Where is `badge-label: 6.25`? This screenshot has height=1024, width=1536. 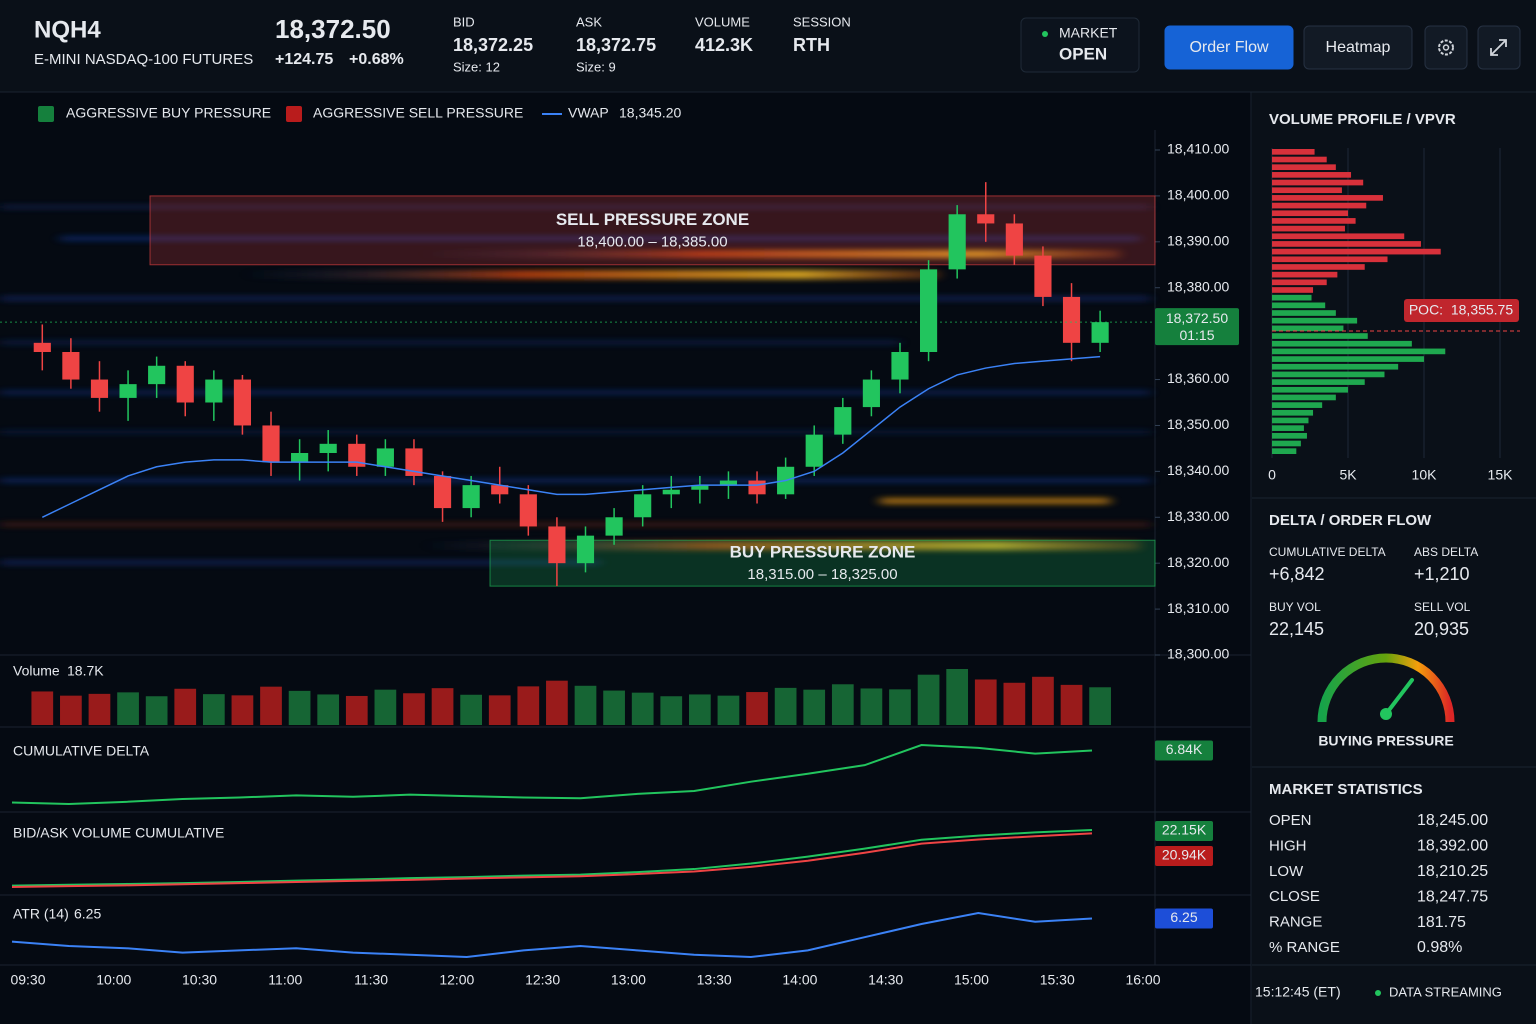
badge-label: 6.25 is located at coordinates (1183, 917).